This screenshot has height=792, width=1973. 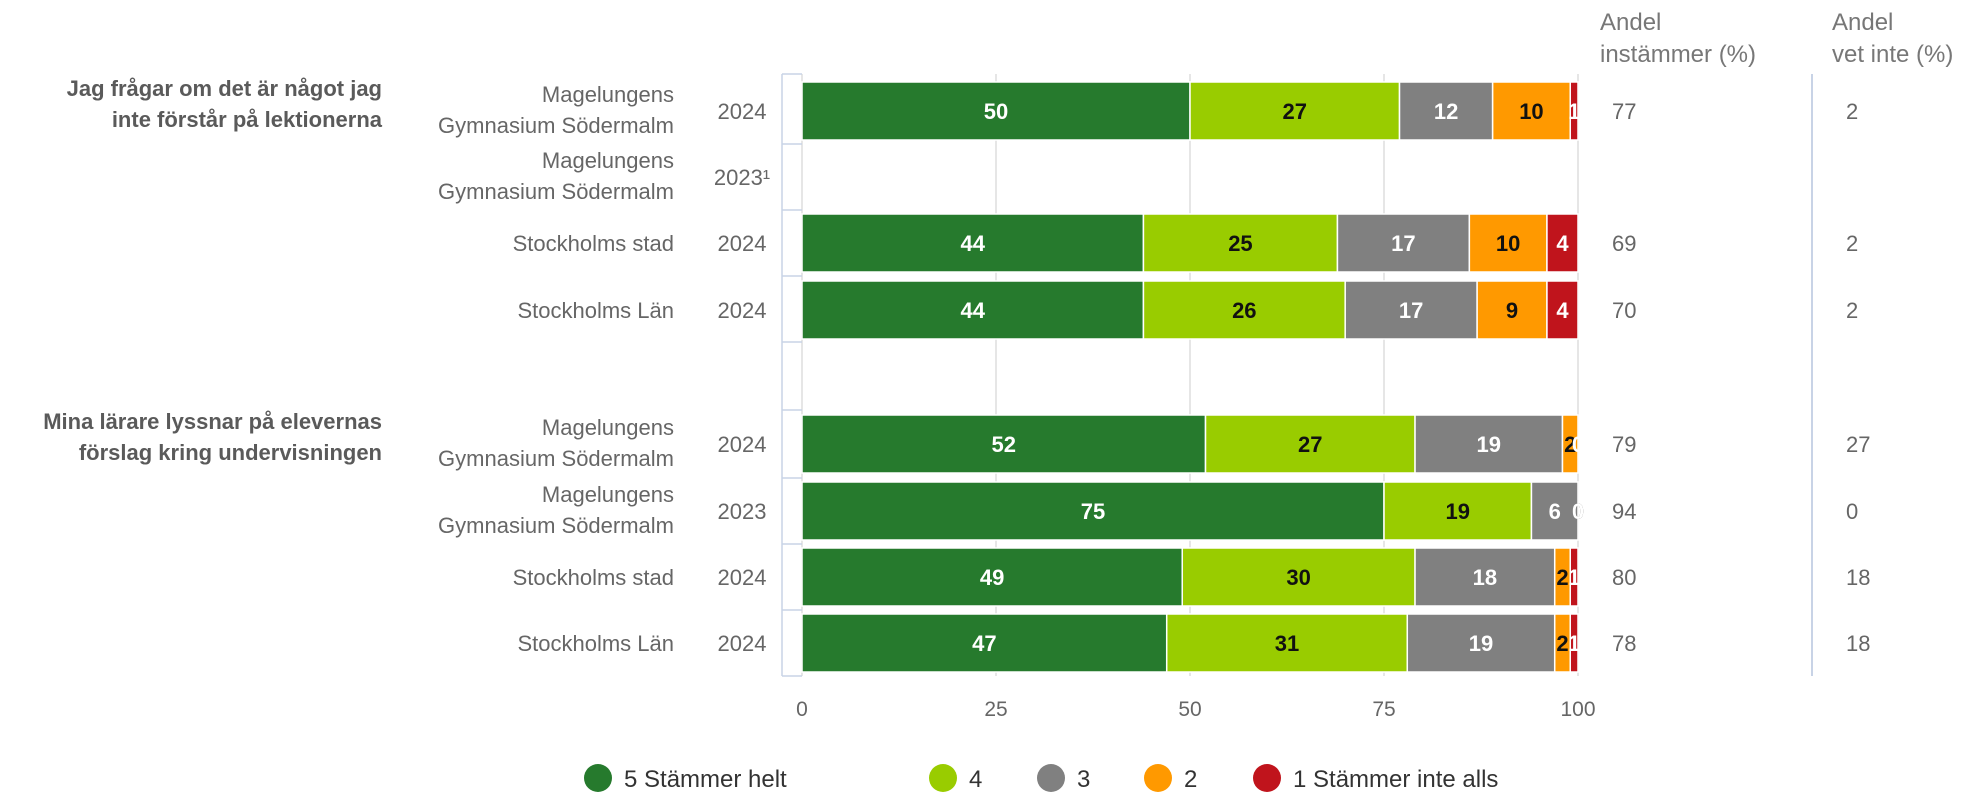 I want to click on legend-item: 5 Stämmer helt, so click(x=685, y=778).